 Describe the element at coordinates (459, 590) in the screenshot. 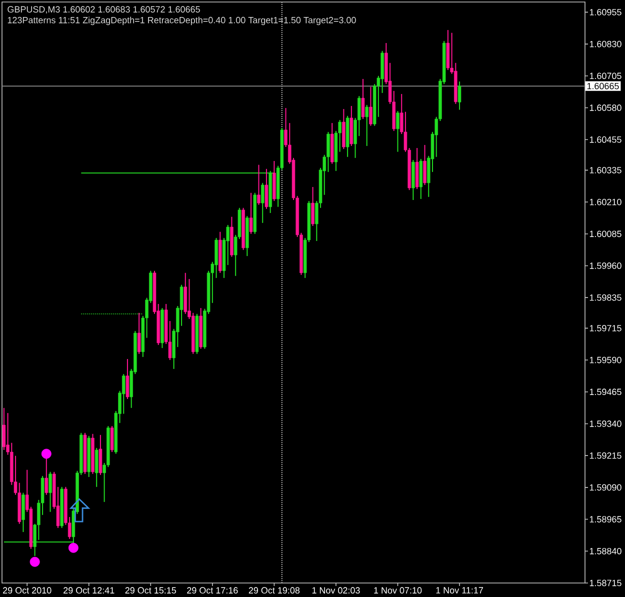

I see `x-tick-label: 1 Nov 11:17` at that location.